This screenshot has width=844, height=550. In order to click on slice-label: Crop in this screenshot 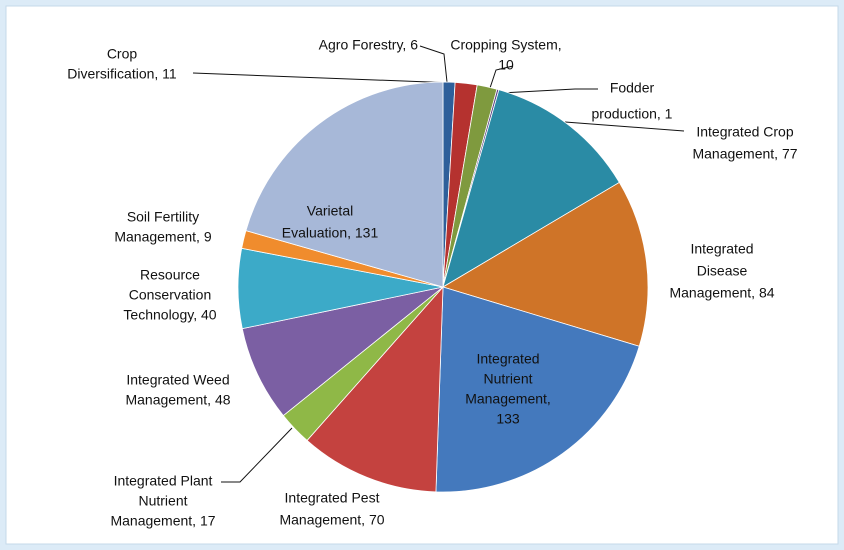, I will do `click(122, 54)`.